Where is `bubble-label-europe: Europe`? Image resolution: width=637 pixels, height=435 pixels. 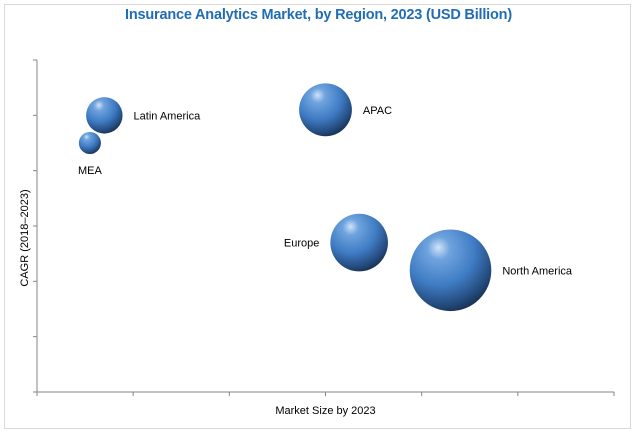
bubble-label-europe: Europe is located at coordinates (301, 244).